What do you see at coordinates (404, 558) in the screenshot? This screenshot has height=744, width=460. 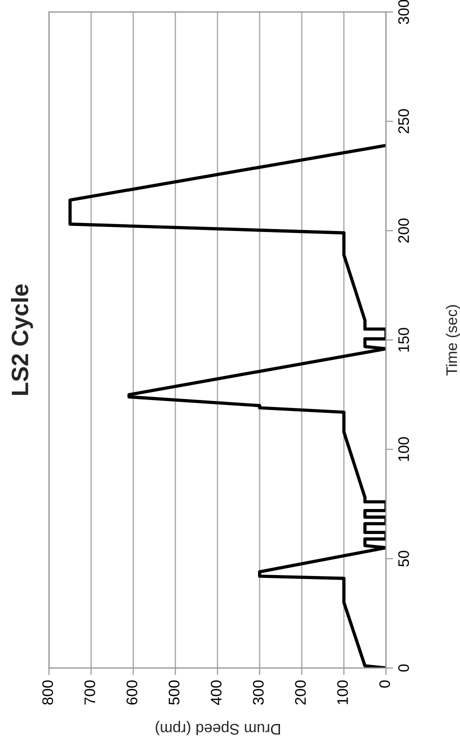 I see `y-tick-label: 50` at bounding box center [404, 558].